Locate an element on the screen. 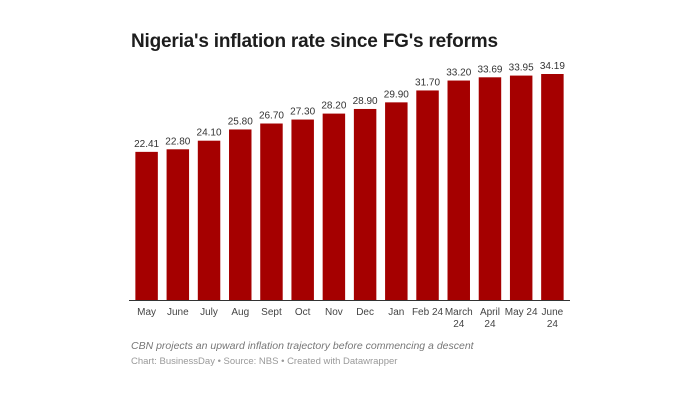 This screenshot has width=700, height=400. x-tick-label: Sept is located at coordinates (271, 312).